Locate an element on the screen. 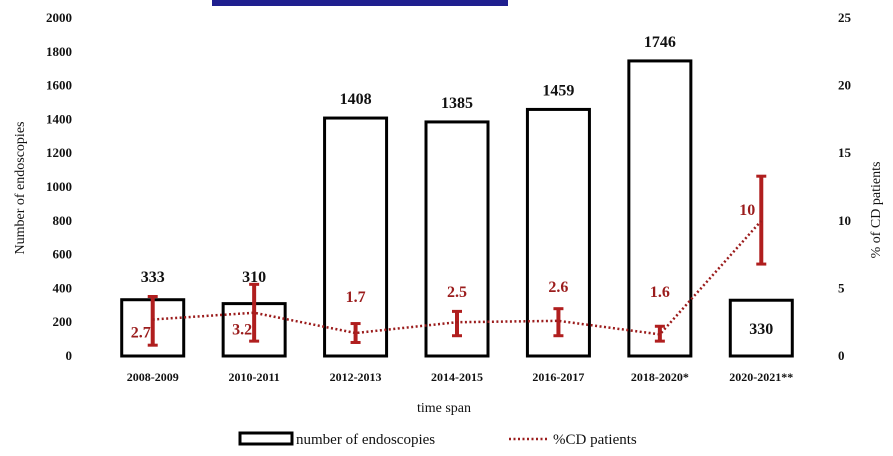 Image resolution: width=893 pixels, height=456 pixels. x-axis-title: time span is located at coordinates (444, 408).